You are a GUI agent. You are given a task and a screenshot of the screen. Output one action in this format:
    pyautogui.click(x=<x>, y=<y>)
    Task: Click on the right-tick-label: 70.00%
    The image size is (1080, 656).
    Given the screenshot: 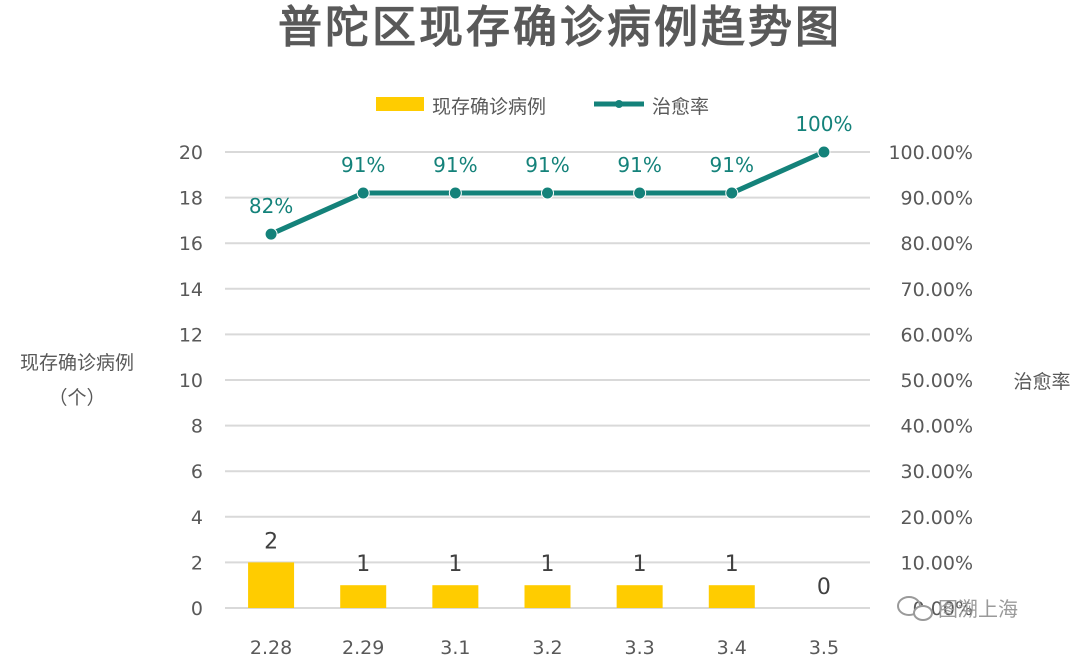 What is the action you would take?
    pyautogui.click(x=937, y=290)
    